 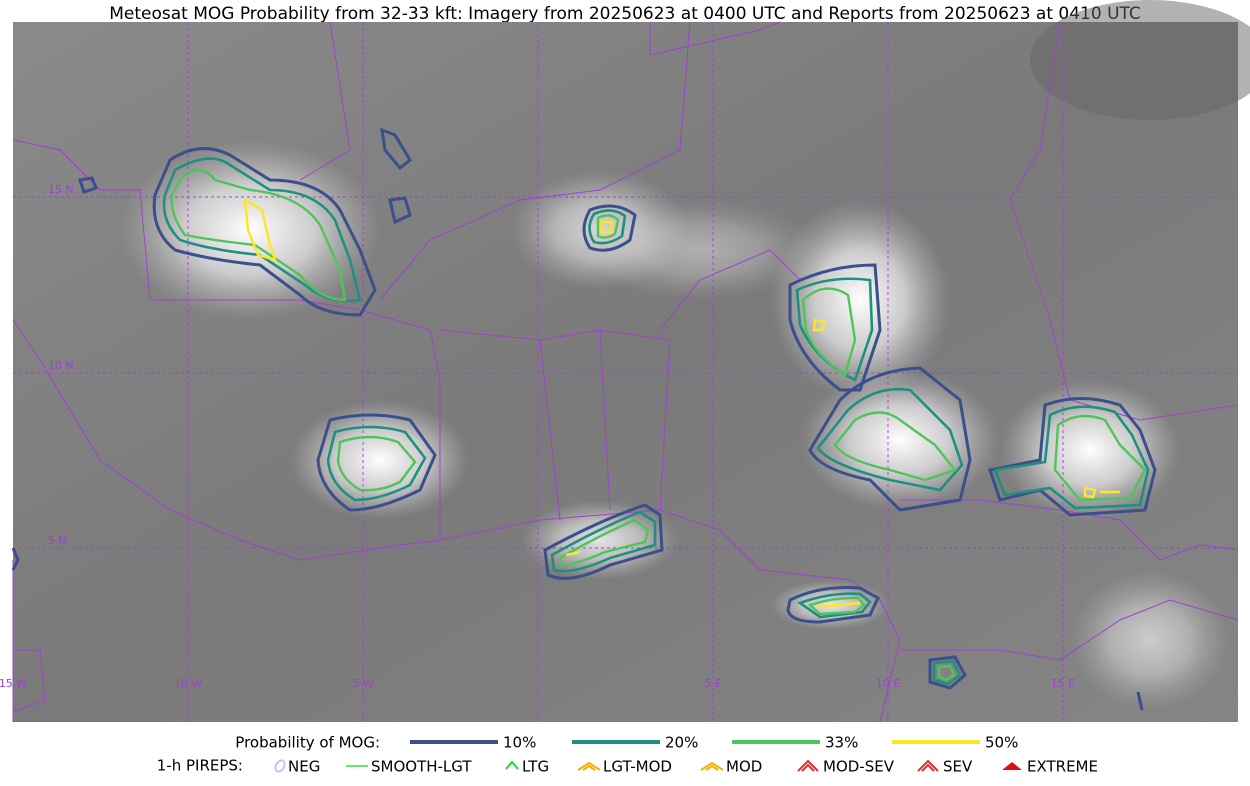 What do you see at coordinates (1063, 683) in the screenshot?
I see `lon-label: 15 E` at bounding box center [1063, 683].